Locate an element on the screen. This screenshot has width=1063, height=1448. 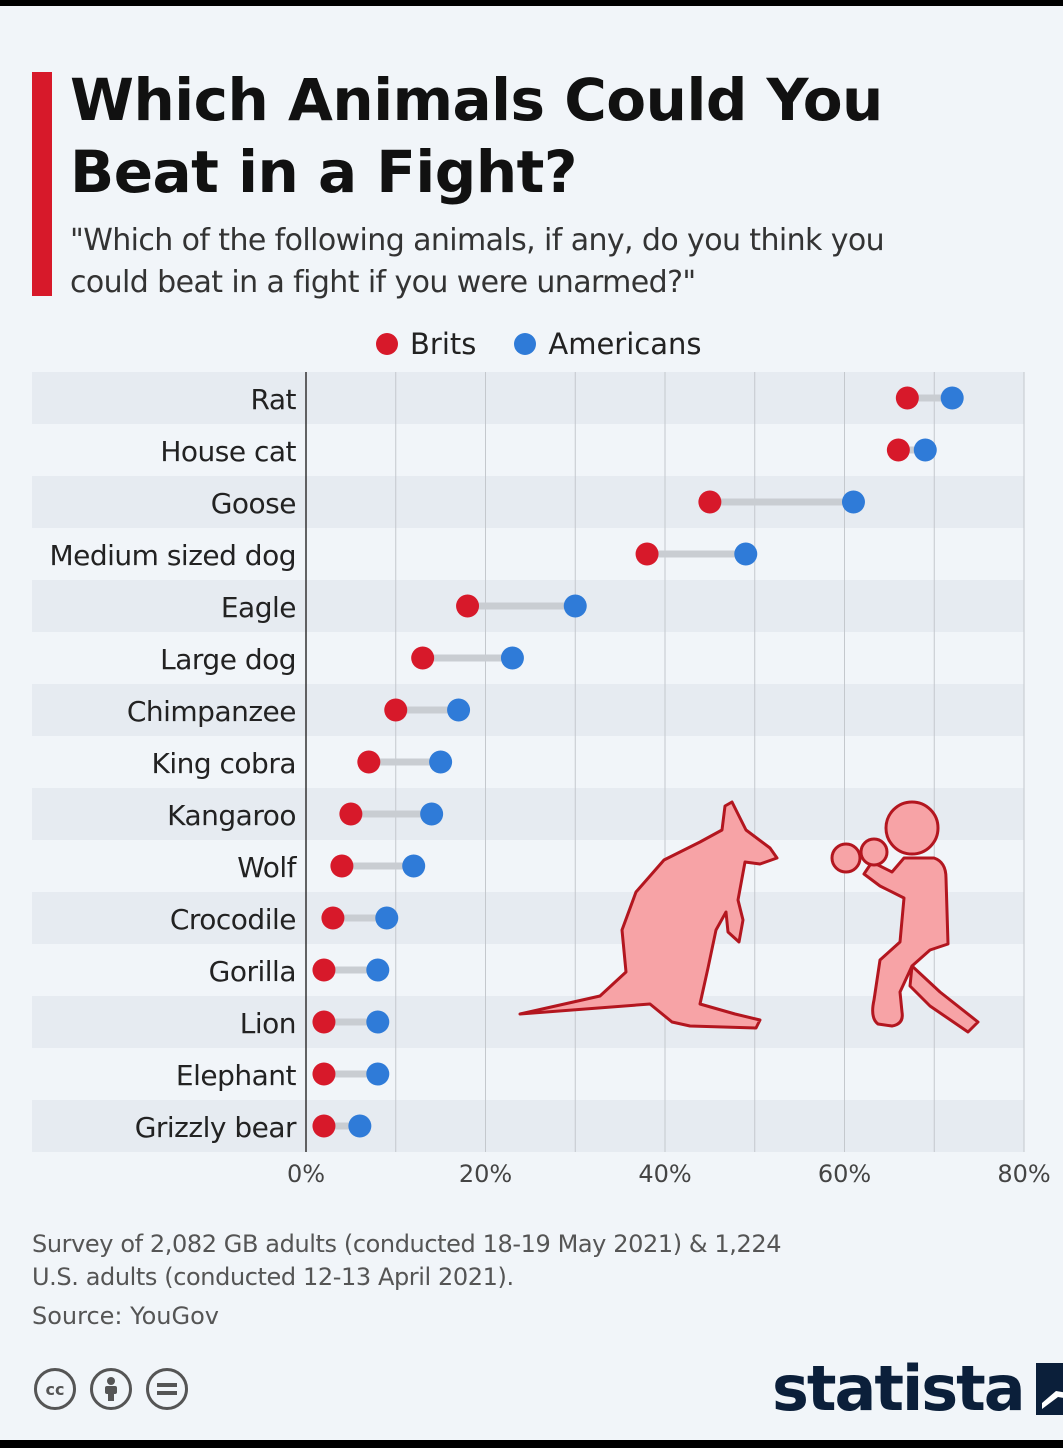
illustrations is located at coordinates (749, 917).